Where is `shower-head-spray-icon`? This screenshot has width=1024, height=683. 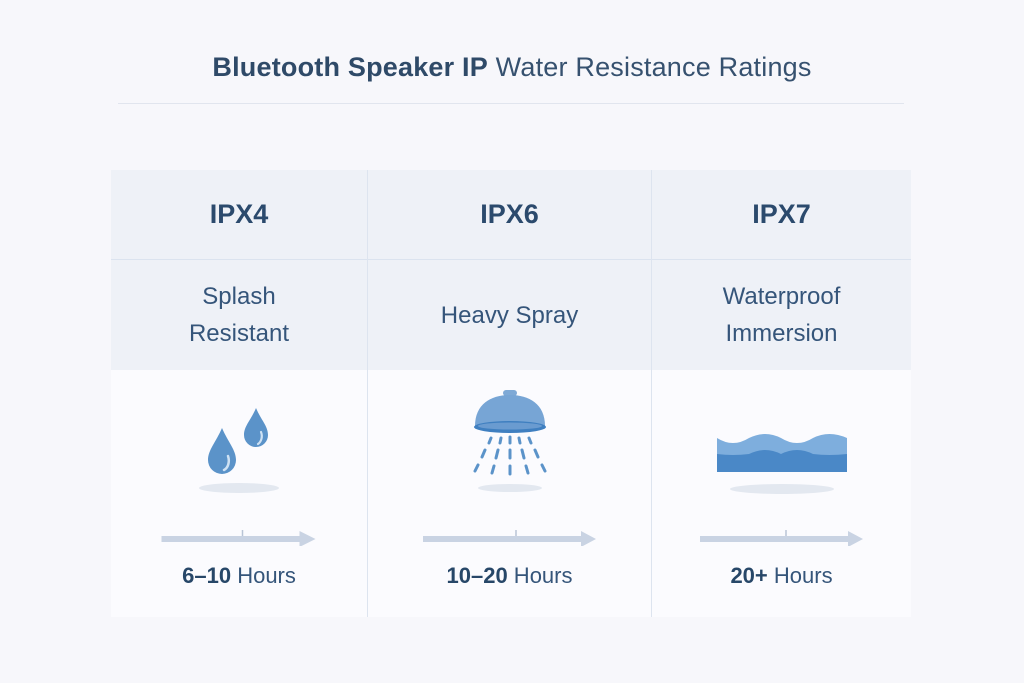
shower-head-spray-icon is located at coordinates (509, 441).